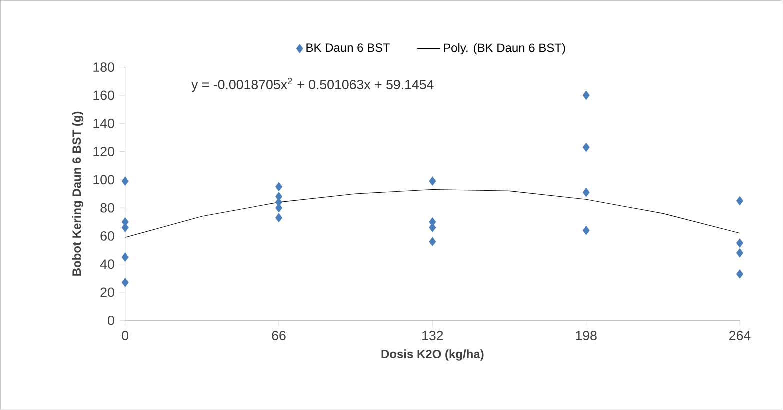 The image size is (783, 410). Describe the element at coordinates (586, 335) in the screenshot. I see `x-tick-label: 198` at that location.